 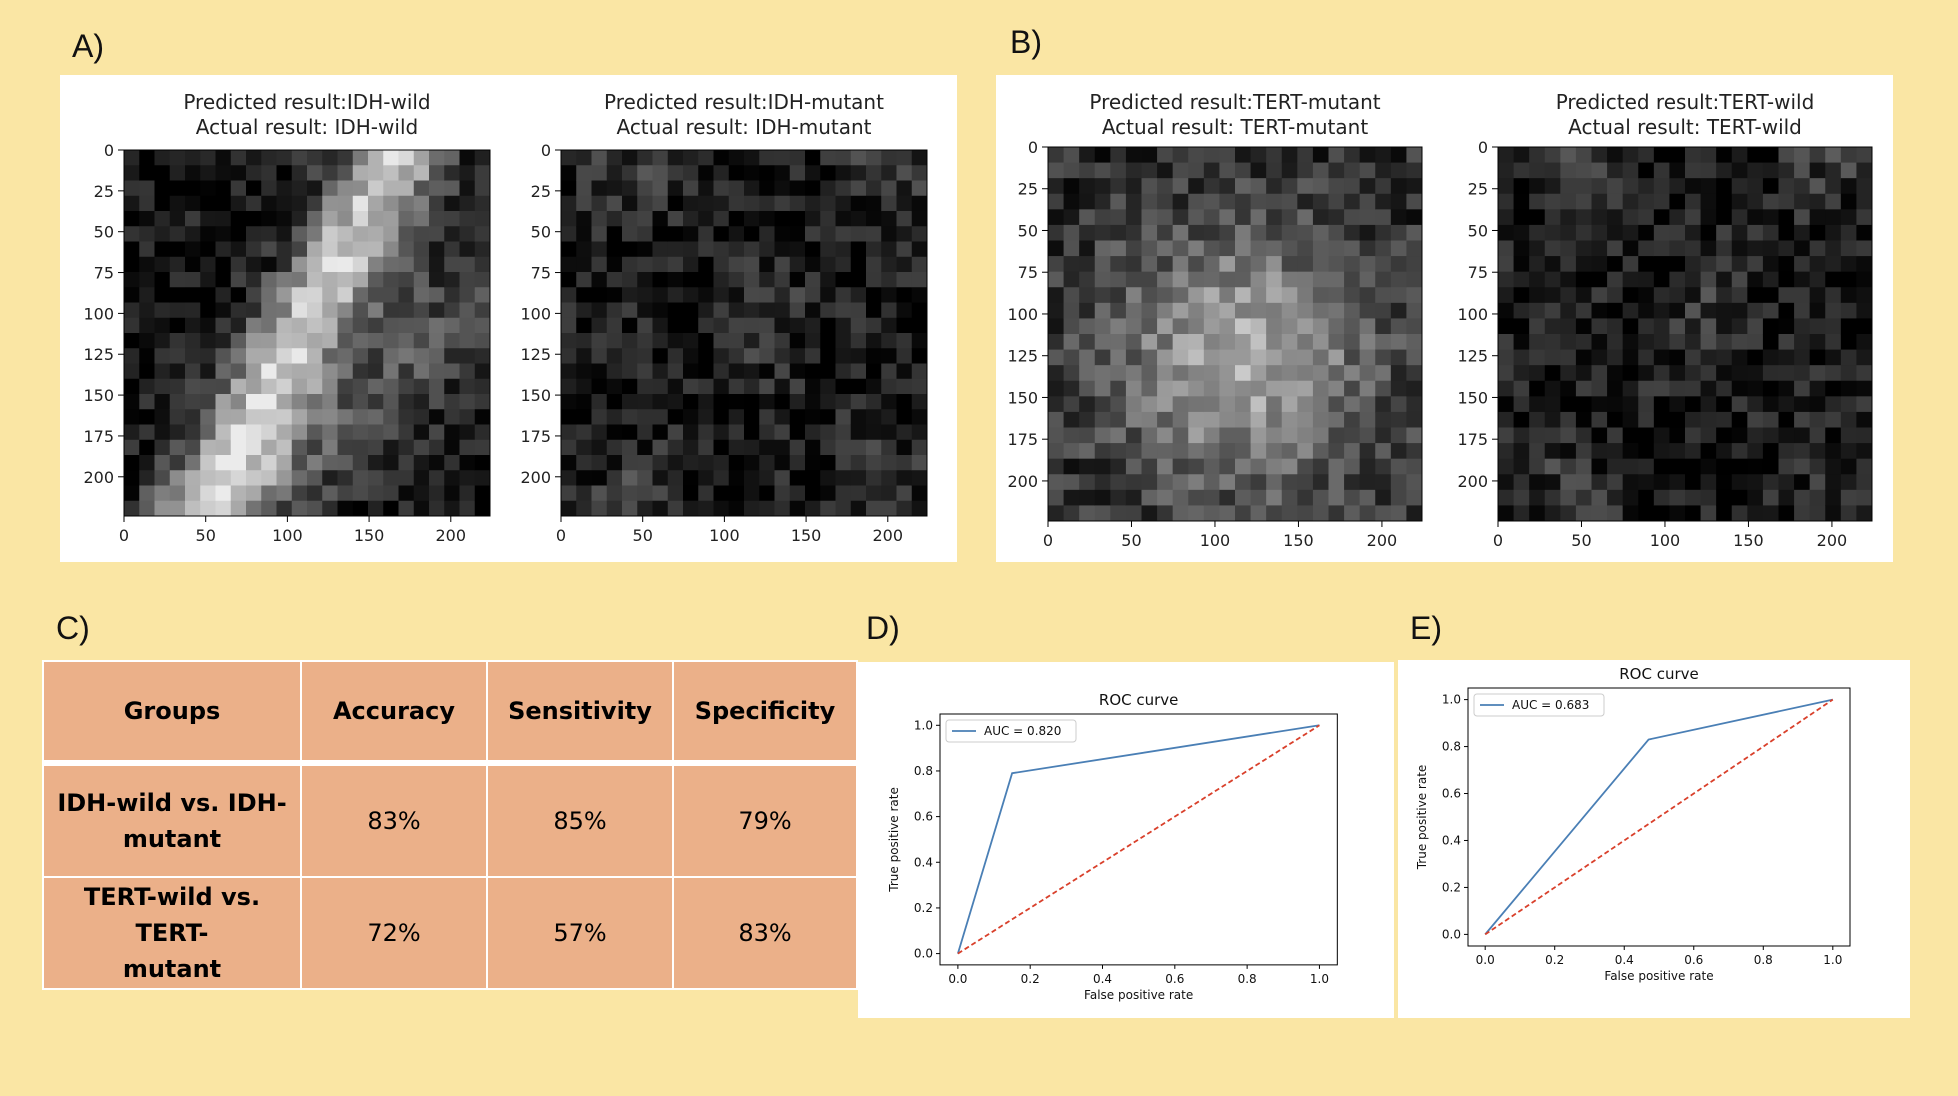 I want to click on group-label-line1: IDH-wild vs. IDH-, so click(x=172, y=803).